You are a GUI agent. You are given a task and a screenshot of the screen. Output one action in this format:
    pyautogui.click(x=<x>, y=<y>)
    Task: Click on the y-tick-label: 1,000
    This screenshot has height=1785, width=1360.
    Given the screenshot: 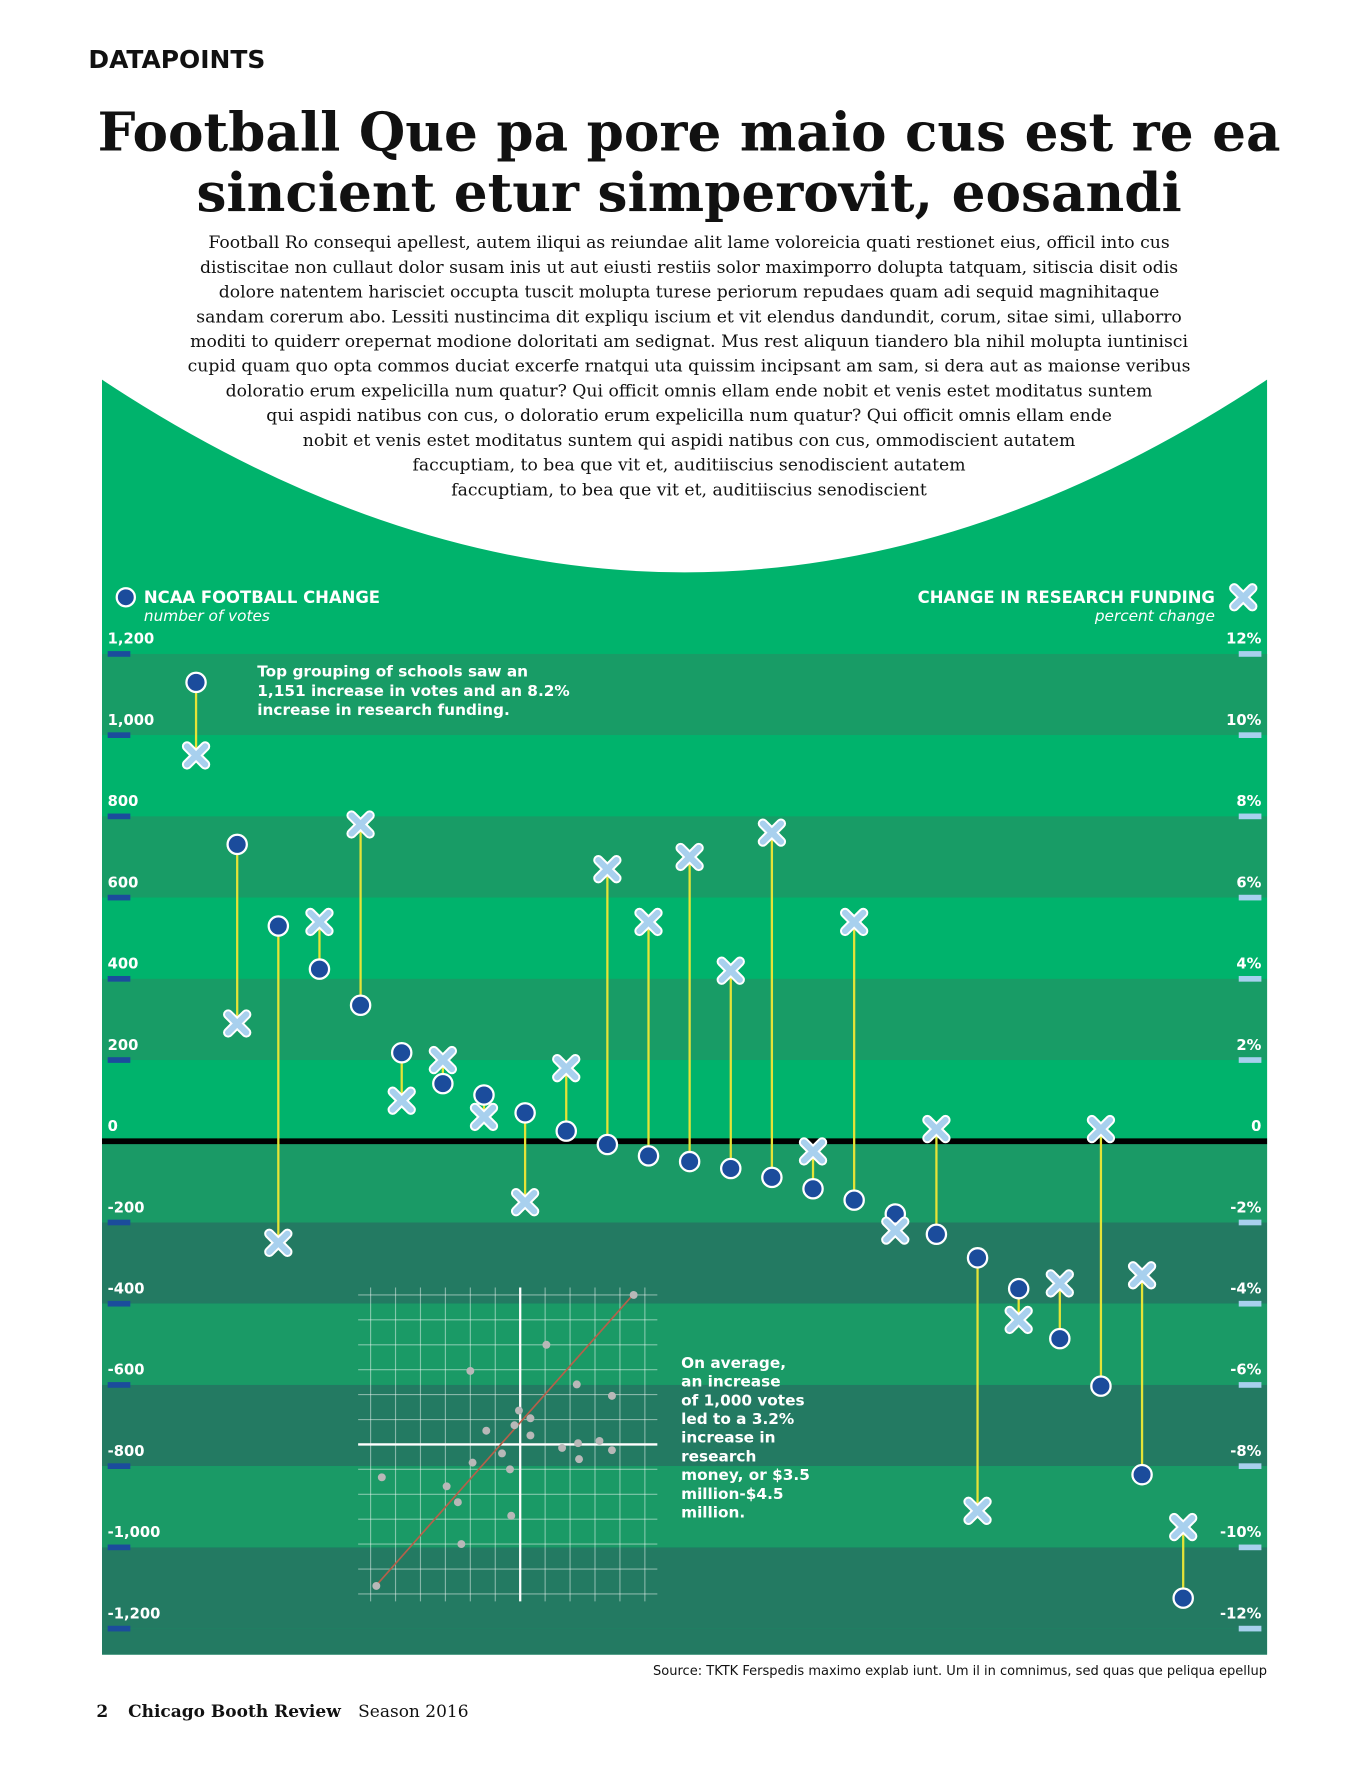 What is the action you would take?
    pyautogui.click(x=131, y=720)
    